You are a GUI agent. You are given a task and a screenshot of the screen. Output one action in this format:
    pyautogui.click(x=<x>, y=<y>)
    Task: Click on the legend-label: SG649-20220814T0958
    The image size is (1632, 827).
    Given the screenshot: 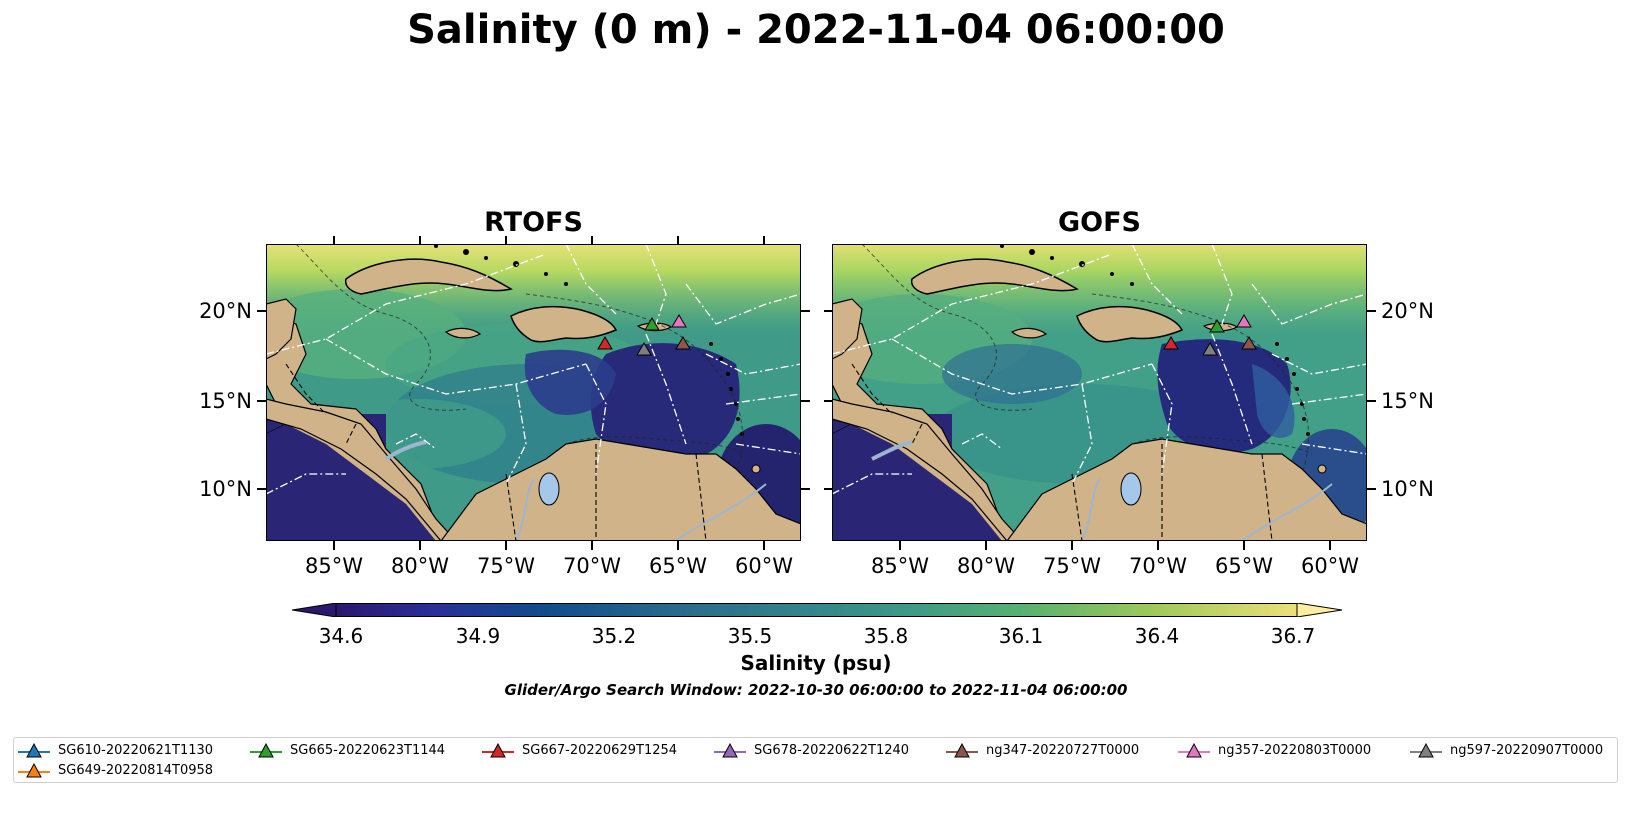 What is the action you would take?
    pyautogui.click(x=136, y=770)
    